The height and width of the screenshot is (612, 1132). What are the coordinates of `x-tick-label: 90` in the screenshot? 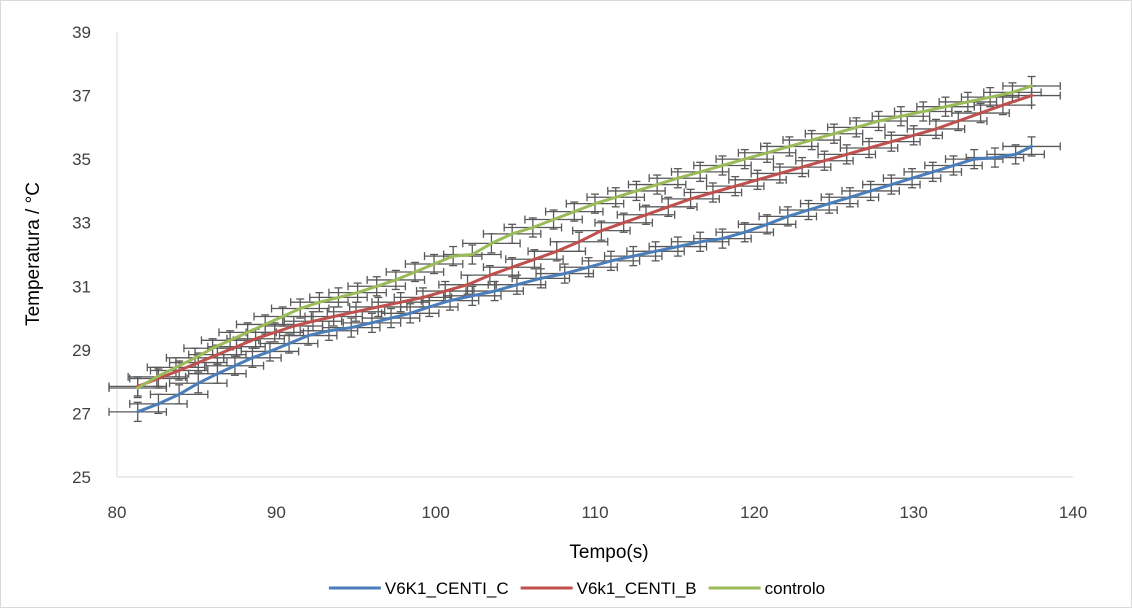 It's located at (276, 512).